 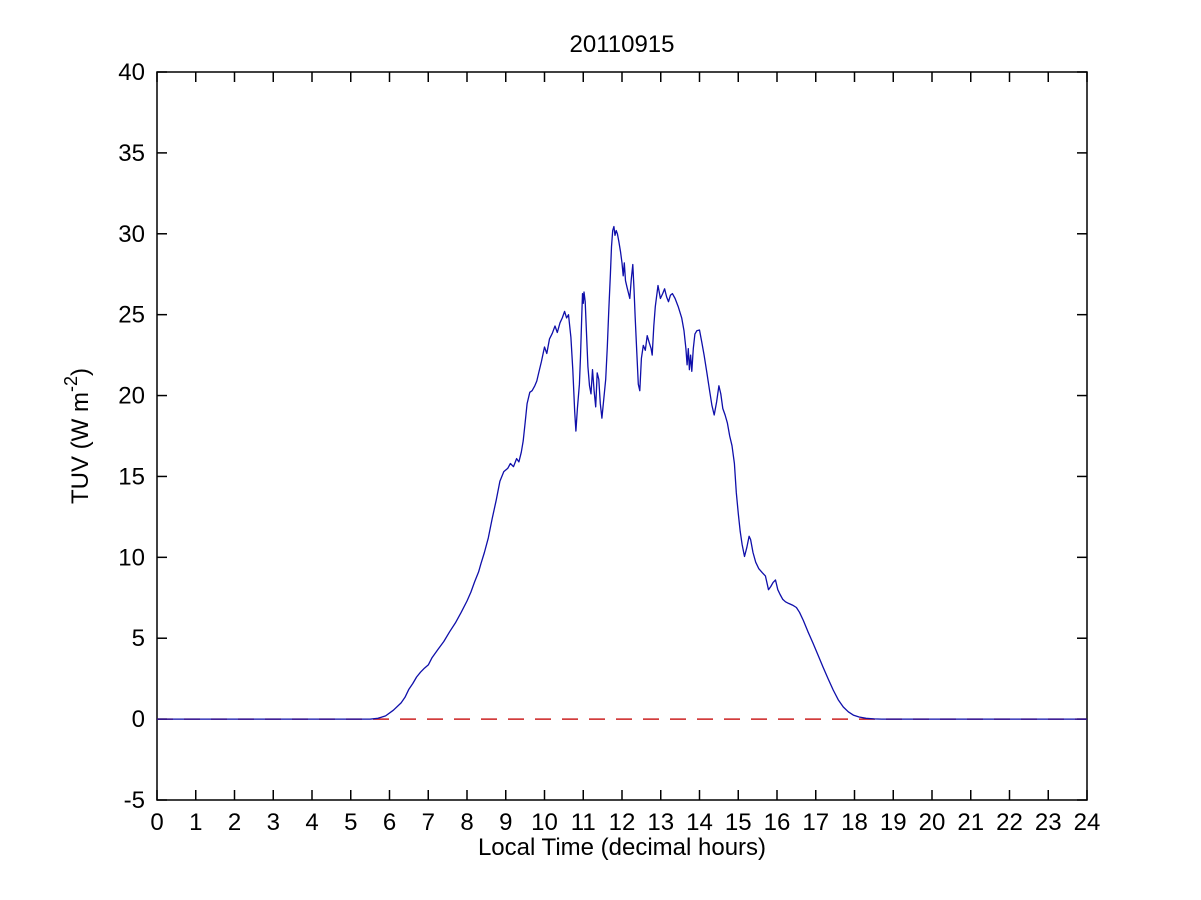 I want to click on x-tick-label: 22, so click(x=1009, y=822).